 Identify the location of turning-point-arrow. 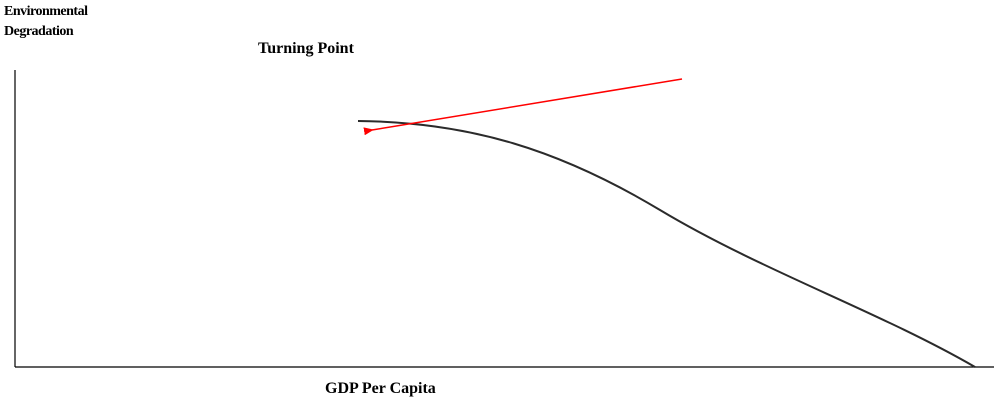
(523, 107).